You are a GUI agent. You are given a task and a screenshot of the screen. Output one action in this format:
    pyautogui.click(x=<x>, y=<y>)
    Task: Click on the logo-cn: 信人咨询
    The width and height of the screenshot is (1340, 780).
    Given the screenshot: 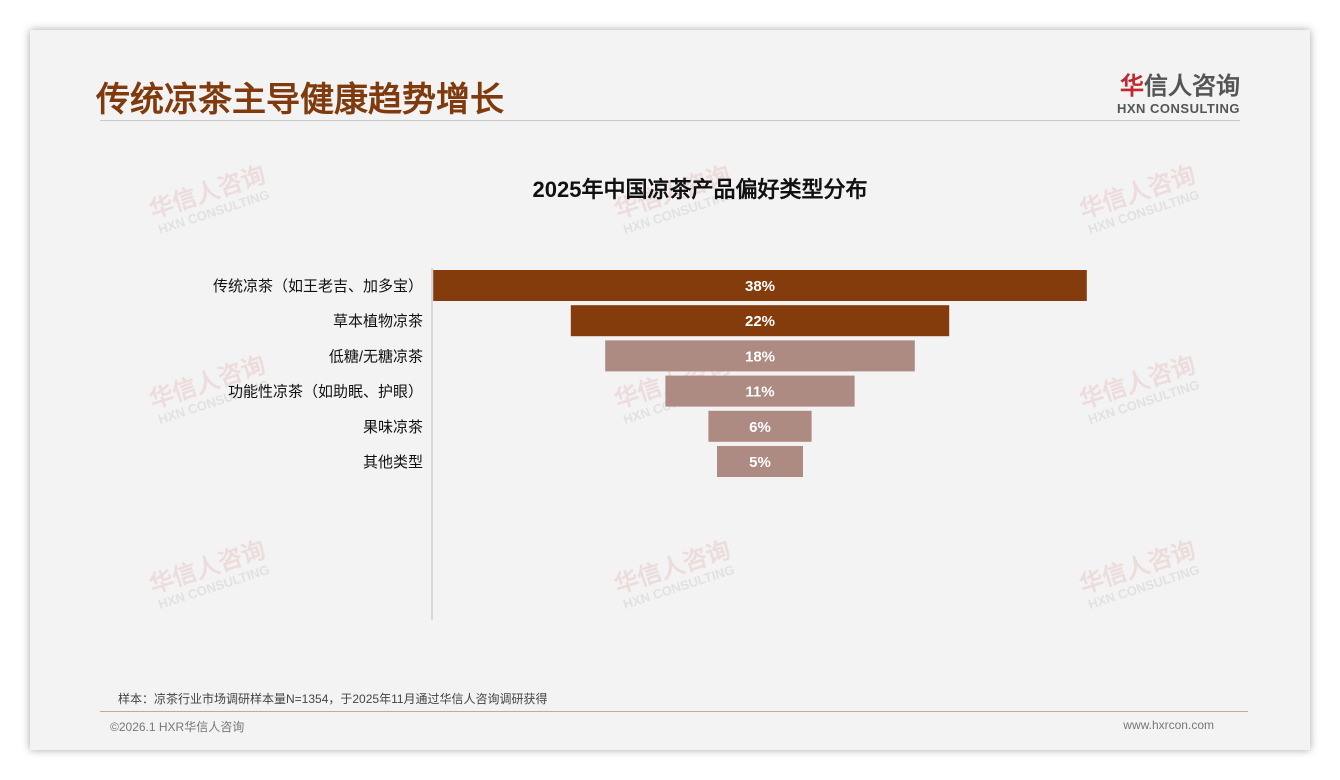 What is the action you would take?
    pyautogui.click(x=1192, y=86)
    